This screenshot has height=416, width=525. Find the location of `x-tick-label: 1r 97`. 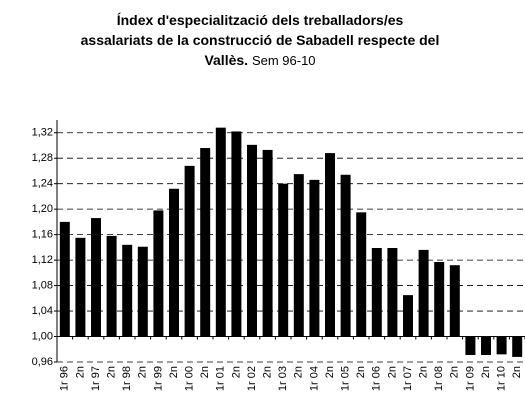

x-tick-label: 1r 97 is located at coordinates (96, 378).